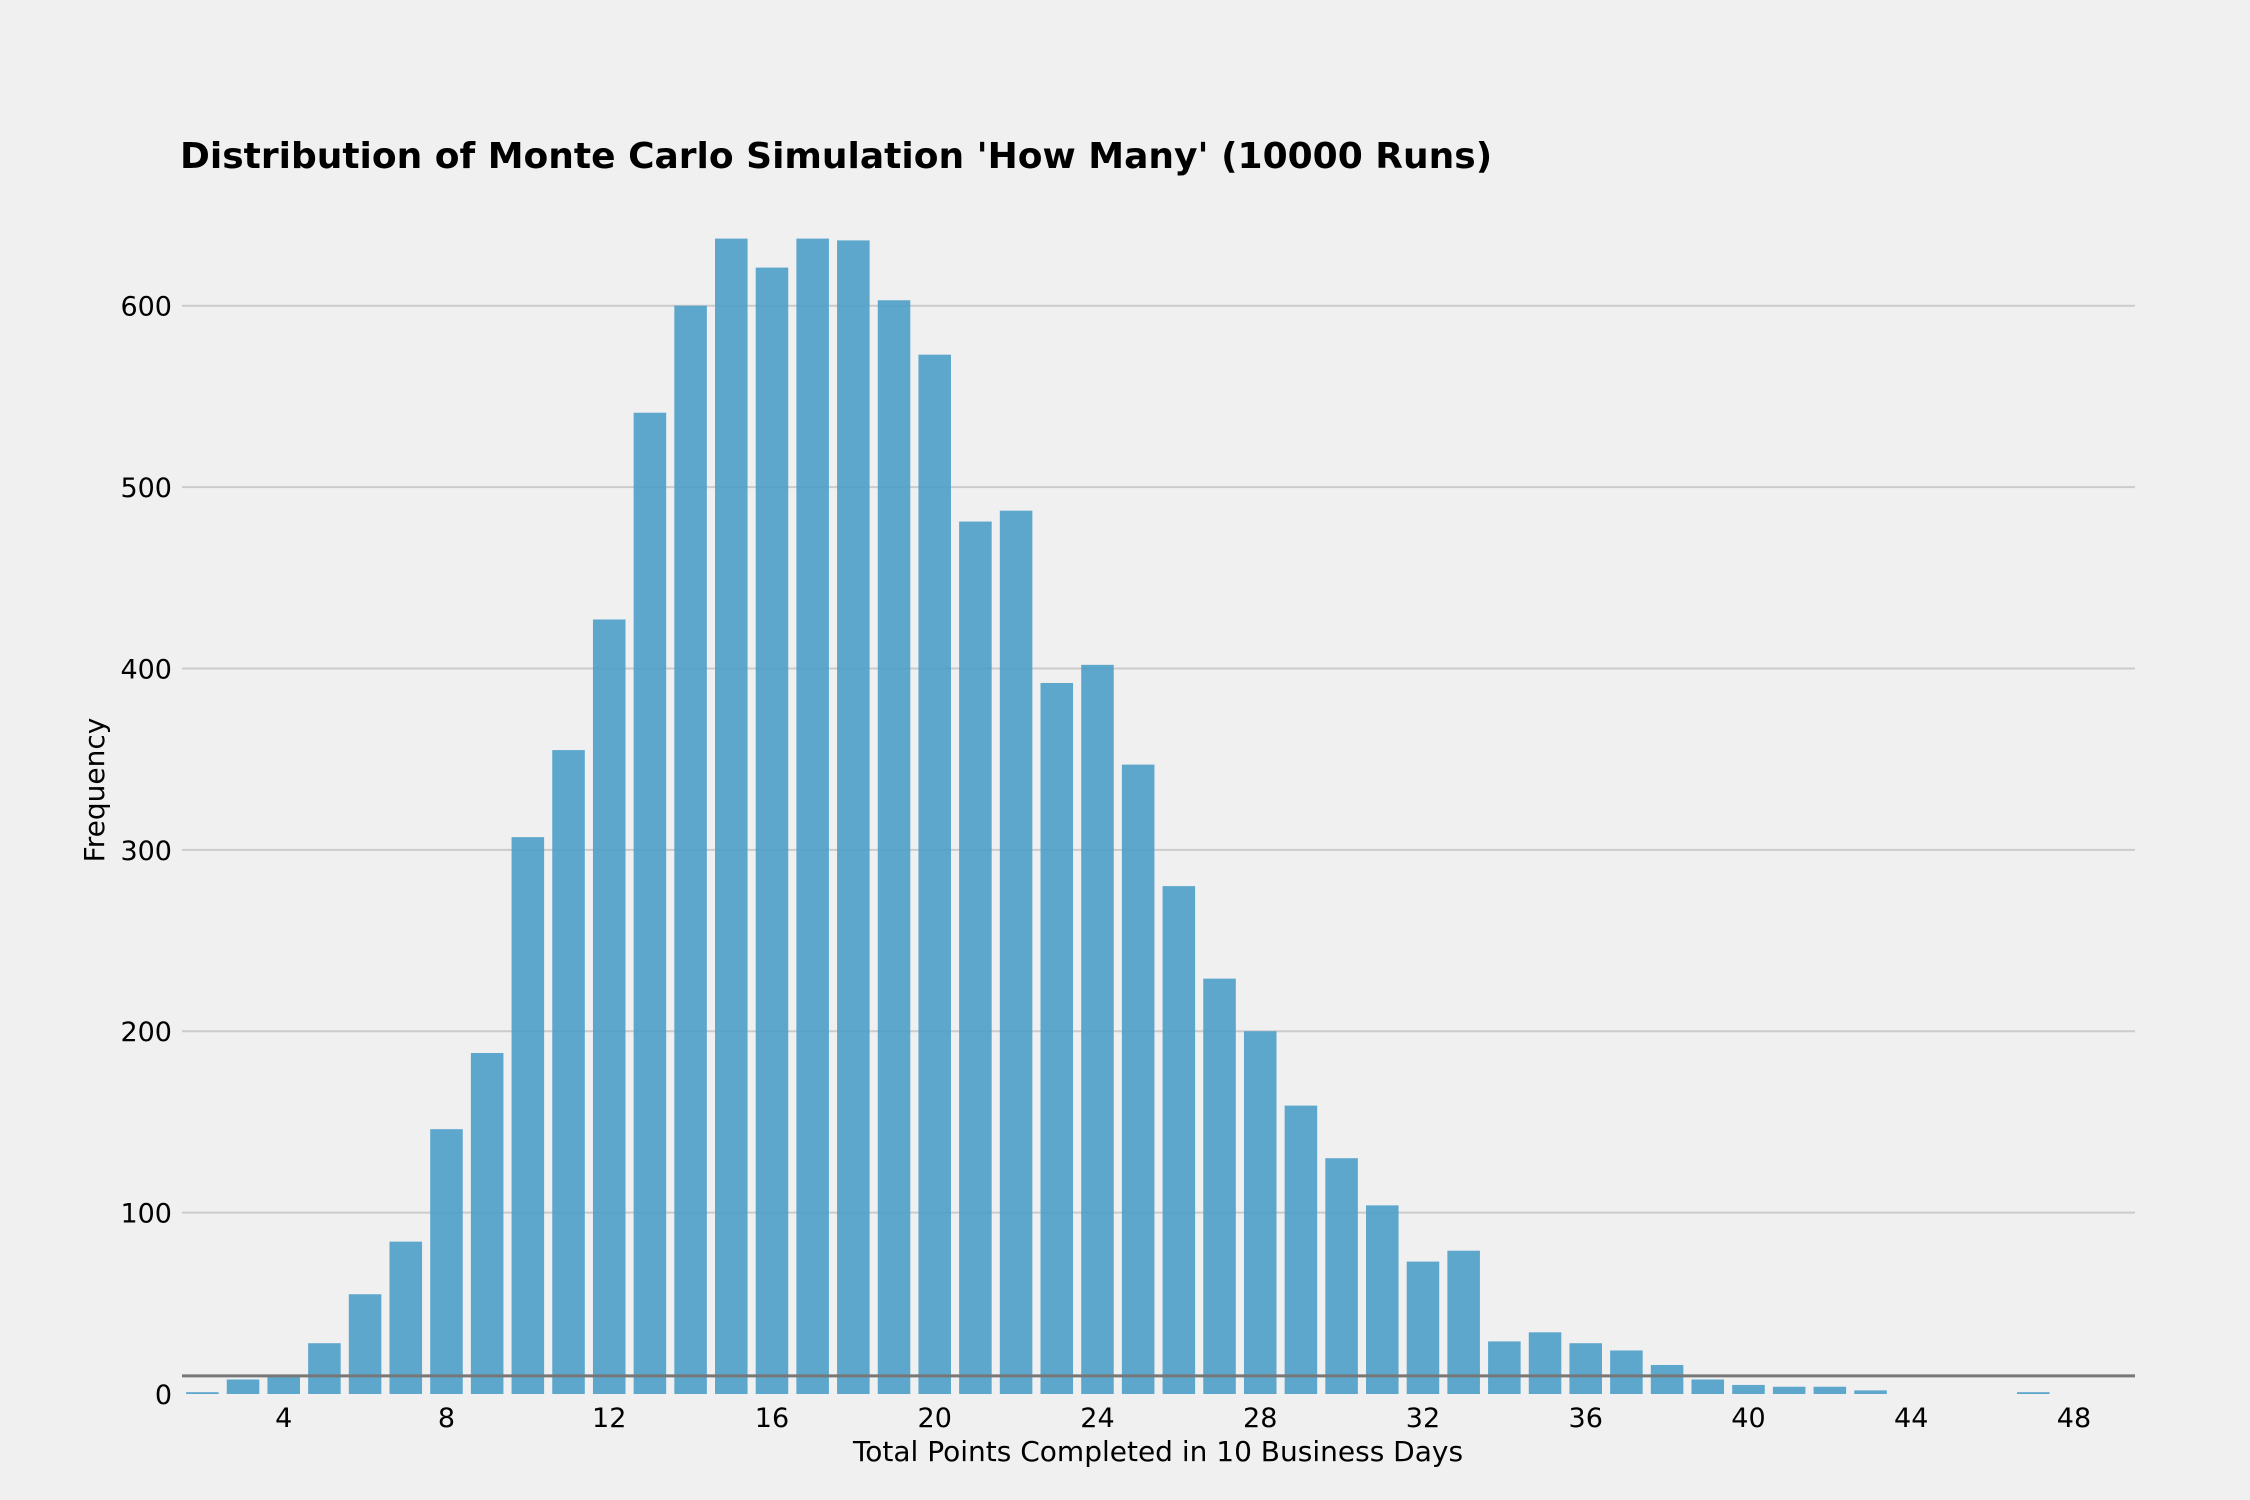  I want to click on x-tick-label: 36, so click(1586, 1418).